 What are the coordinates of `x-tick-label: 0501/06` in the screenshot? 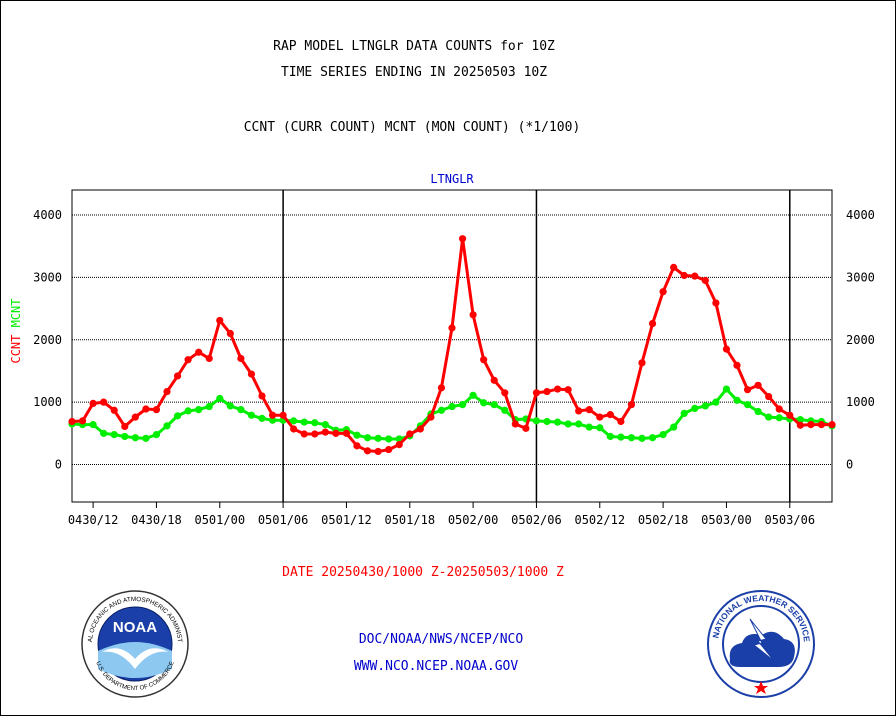 It's located at (283, 520).